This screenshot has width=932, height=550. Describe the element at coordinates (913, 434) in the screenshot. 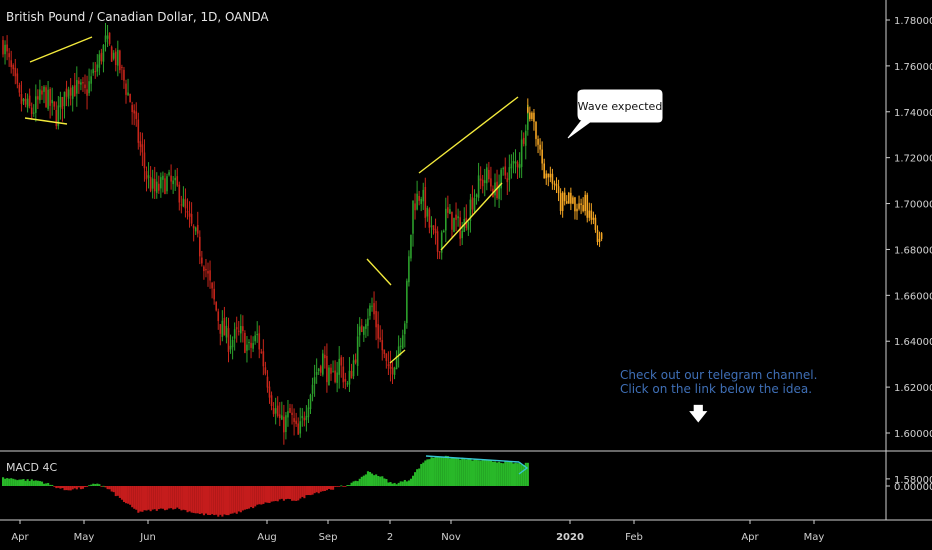

I see `y-tick-label: 1.60000` at that location.